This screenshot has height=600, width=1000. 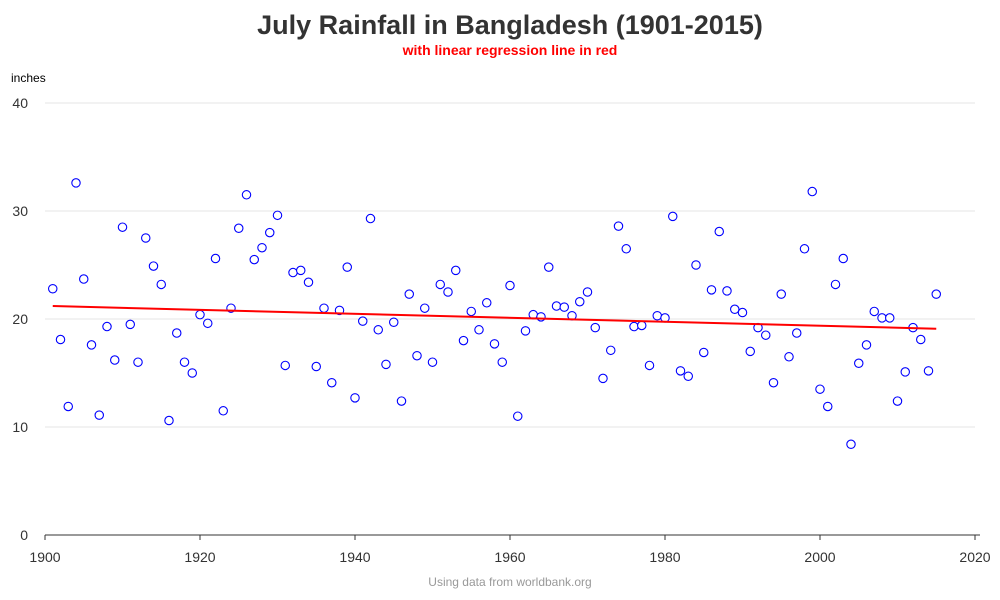 What do you see at coordinates (510, 50) in the screenshot?
I see `chart-subtitle: with linear regression line in red` at bounding box center [510, 50].